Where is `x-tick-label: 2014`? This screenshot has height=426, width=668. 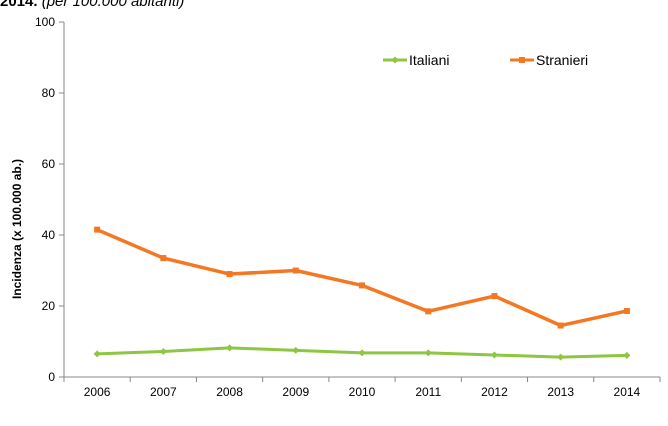
x-tick-label: 2014 is located at coordinates (627, 392).